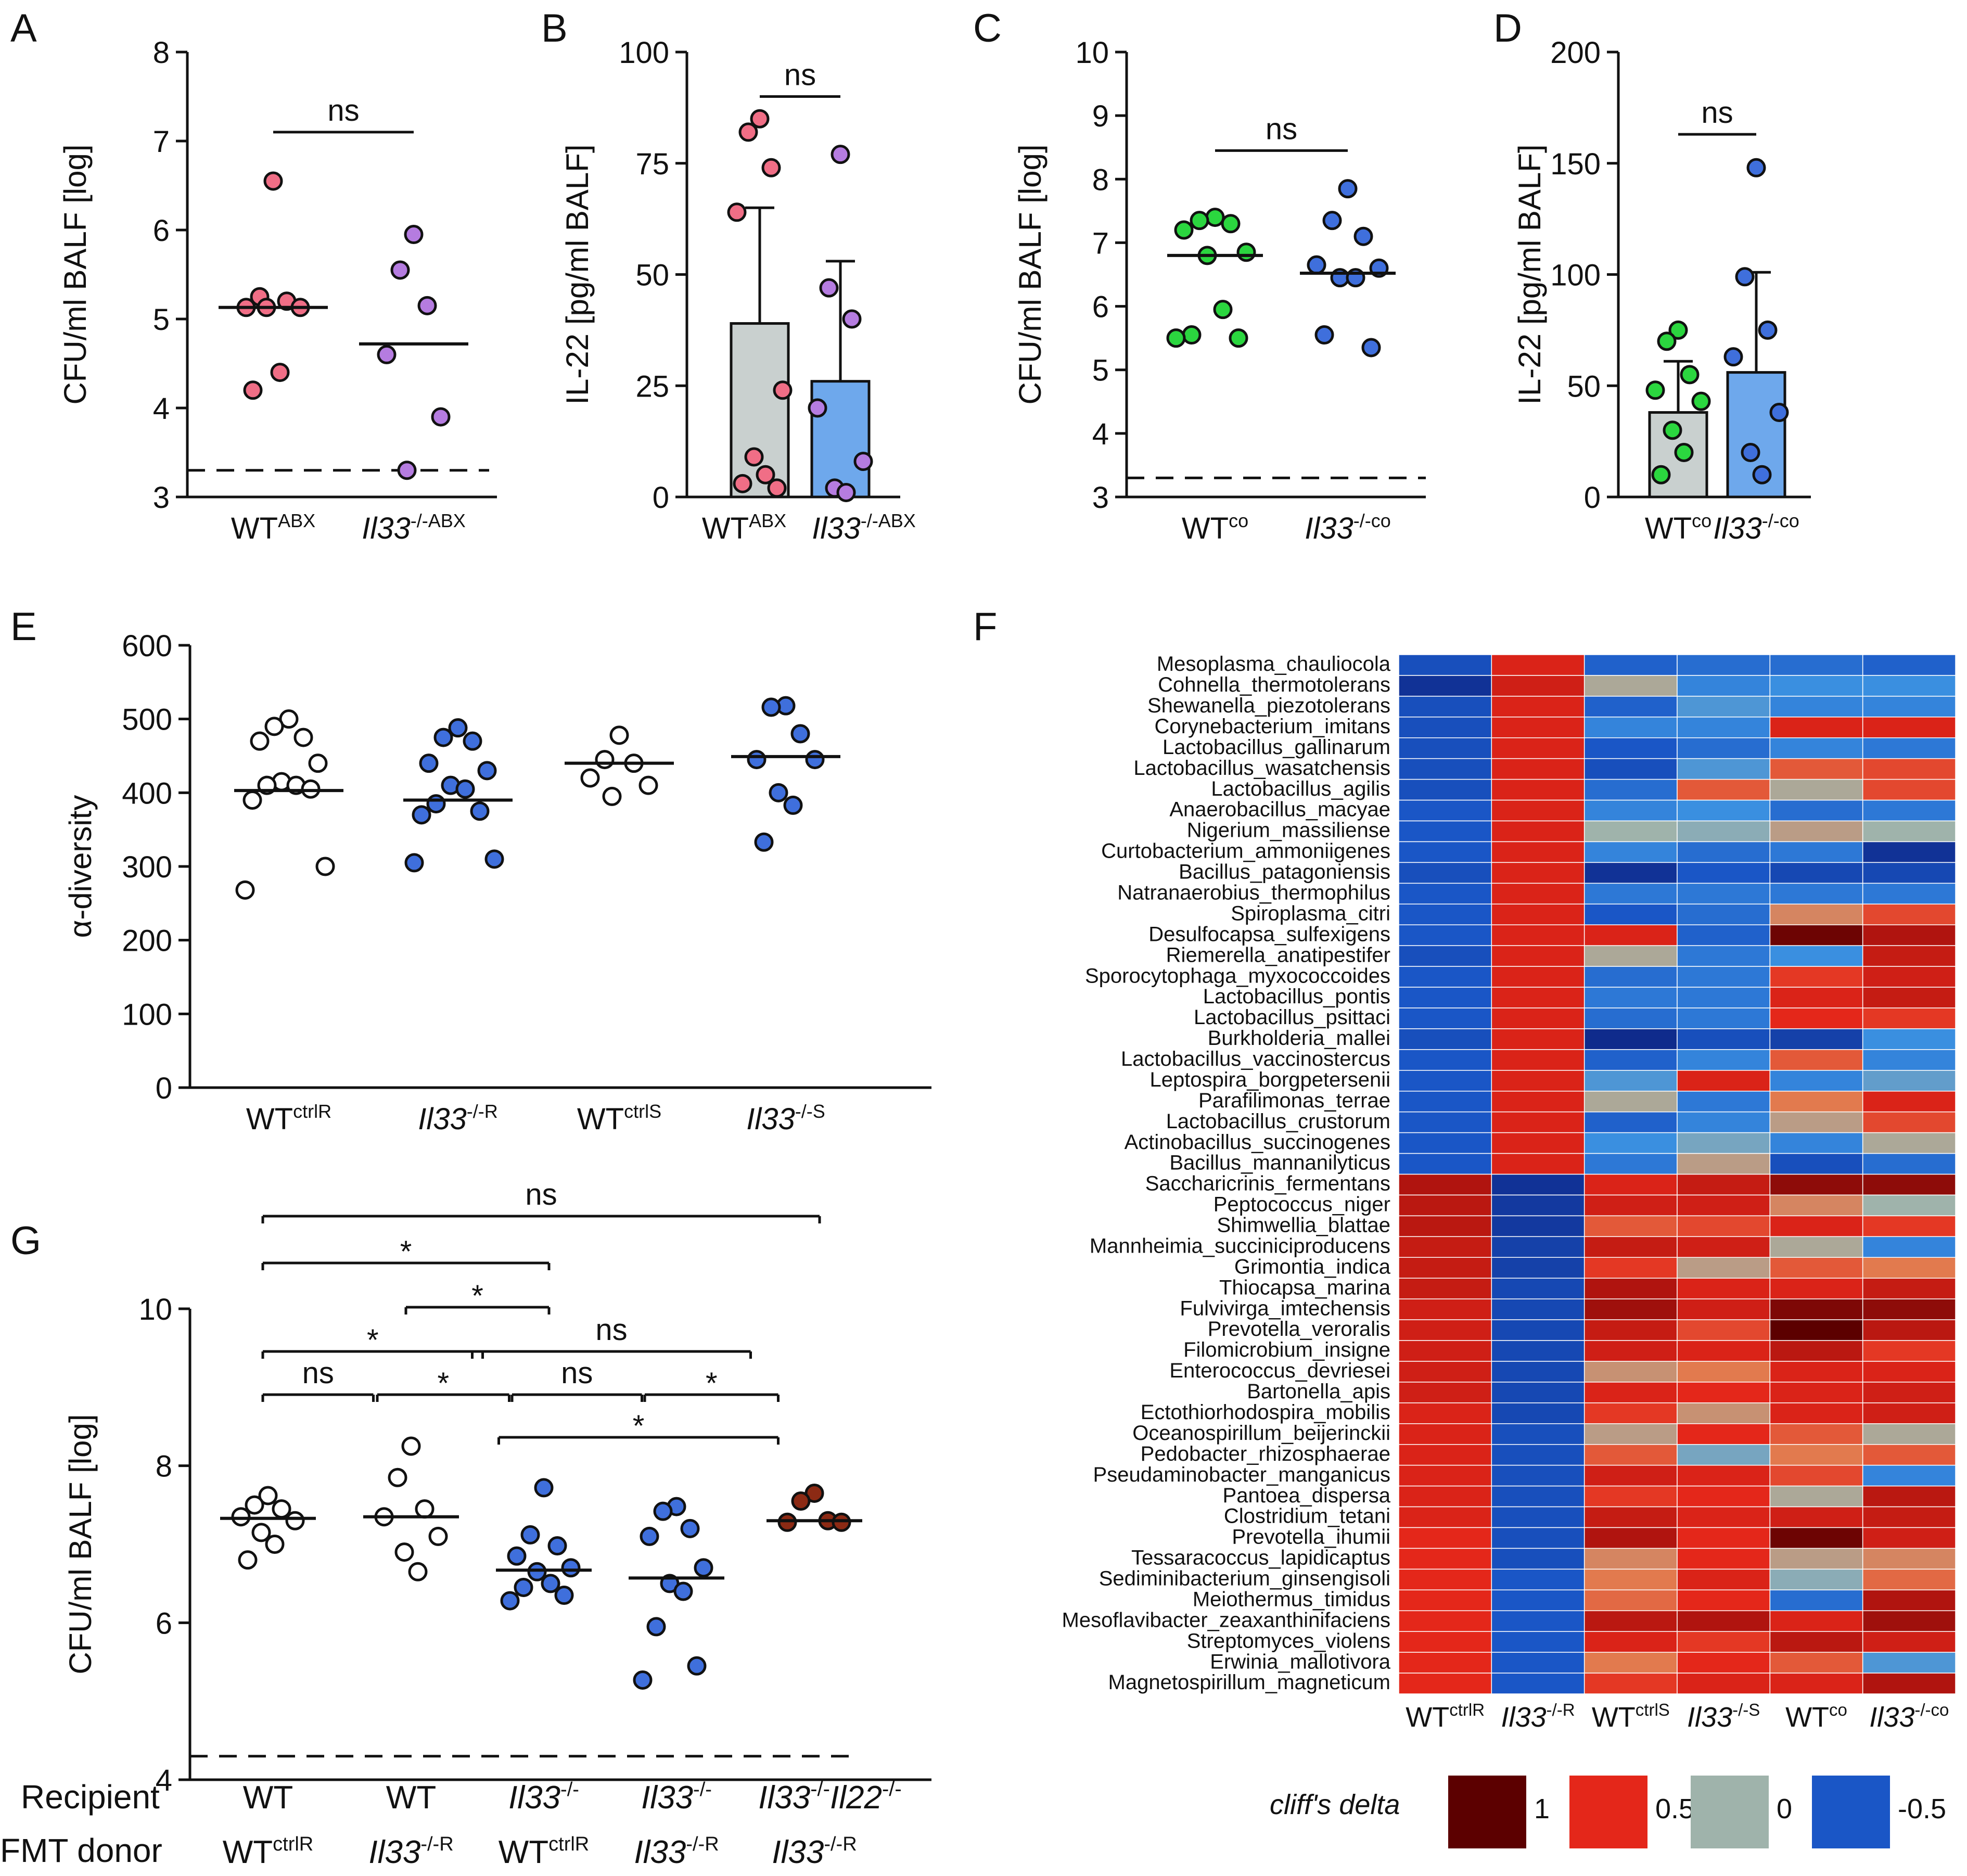 This screenshot has width=1967, height=1876. I want to click on species-label: Lactobacillus_pontis, so click(1296, 997).